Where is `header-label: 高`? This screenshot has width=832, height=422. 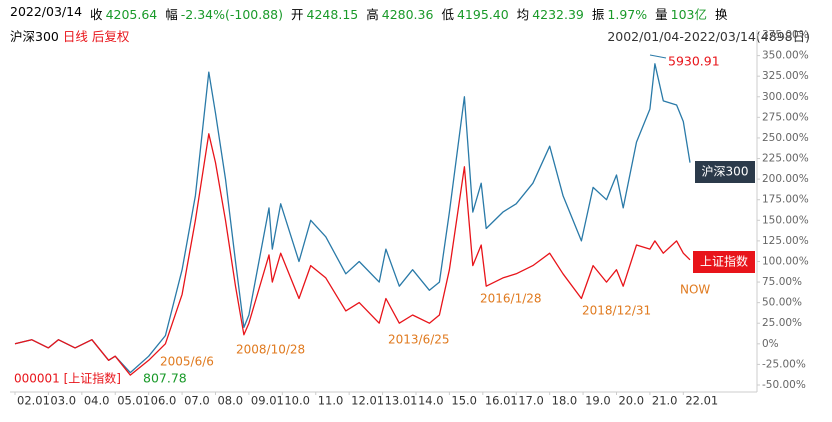
header-label: 高 is located at coordinates (372, 14).